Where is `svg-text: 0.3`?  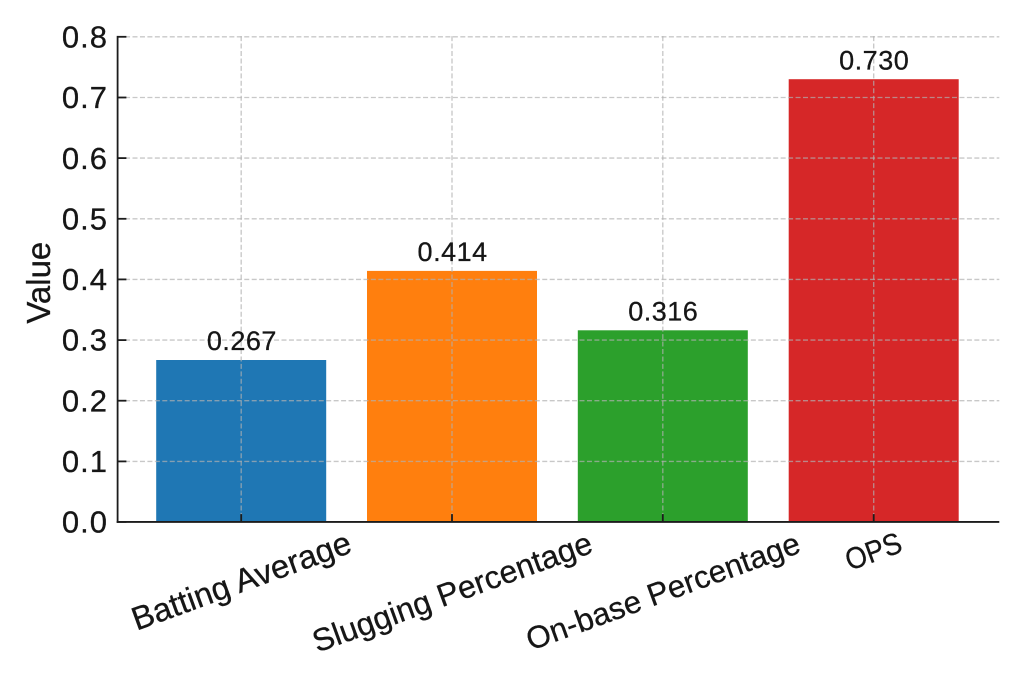
svg-text: 0.3 is located at coordinates (85, 340).